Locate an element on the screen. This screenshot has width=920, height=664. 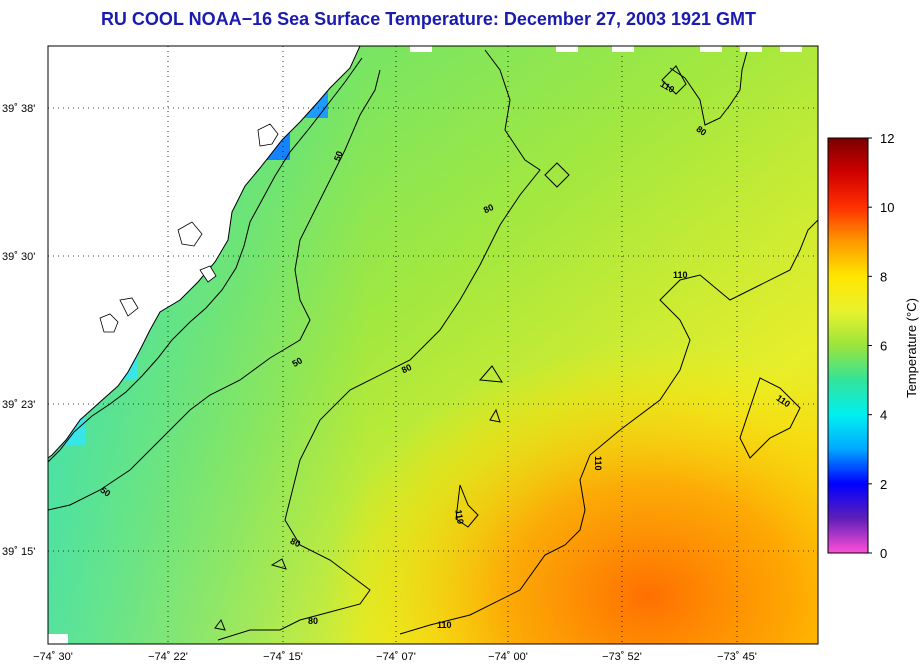
lon-label: −74˚ 07' is located at coordinates (396, 657).